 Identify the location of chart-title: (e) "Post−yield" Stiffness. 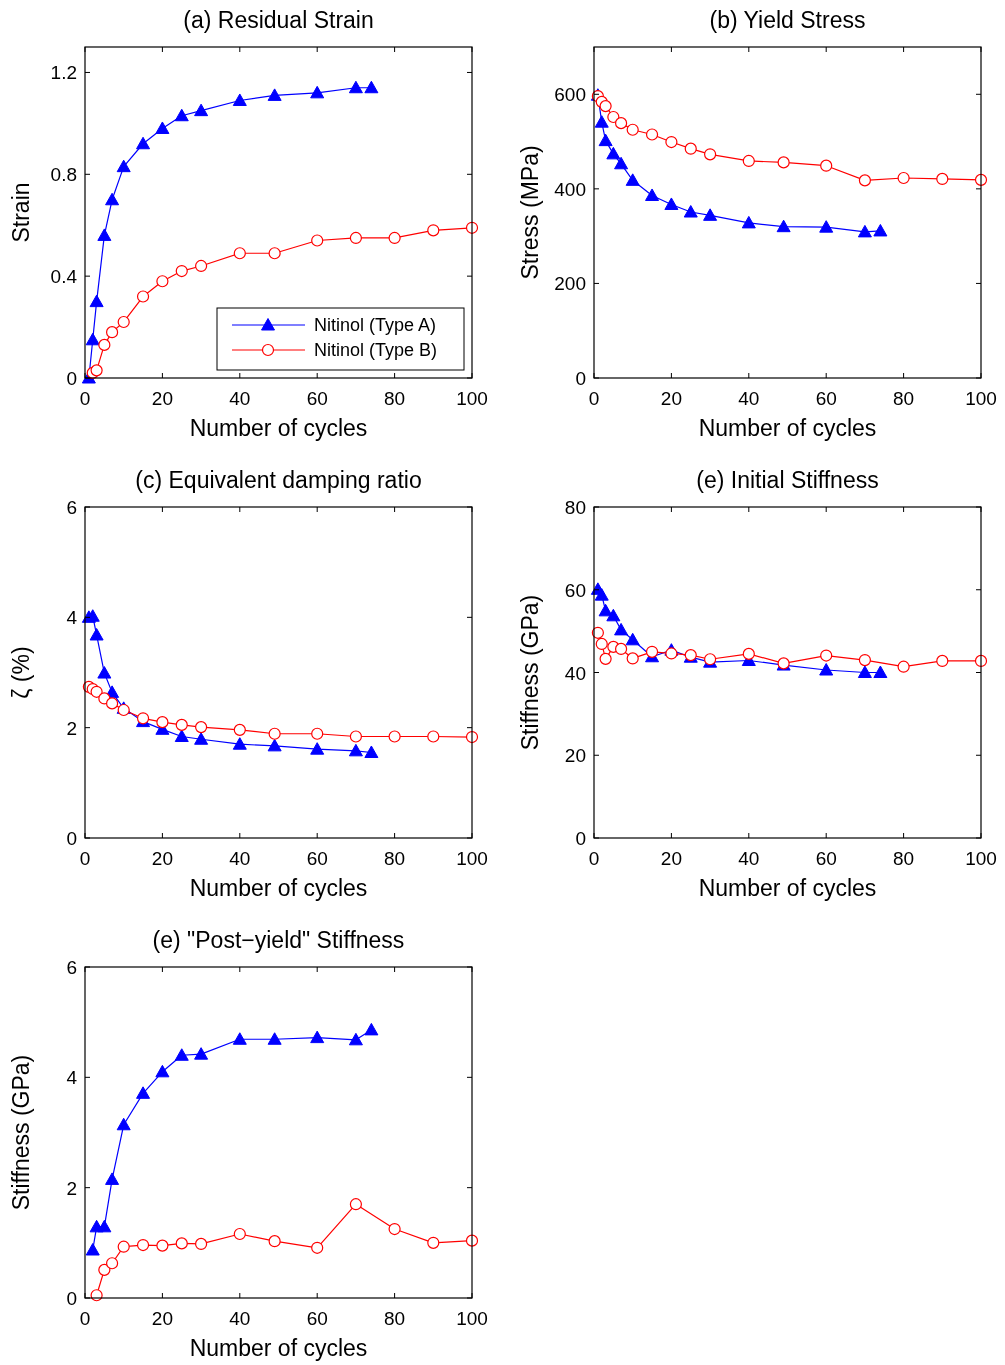
(278, 940).